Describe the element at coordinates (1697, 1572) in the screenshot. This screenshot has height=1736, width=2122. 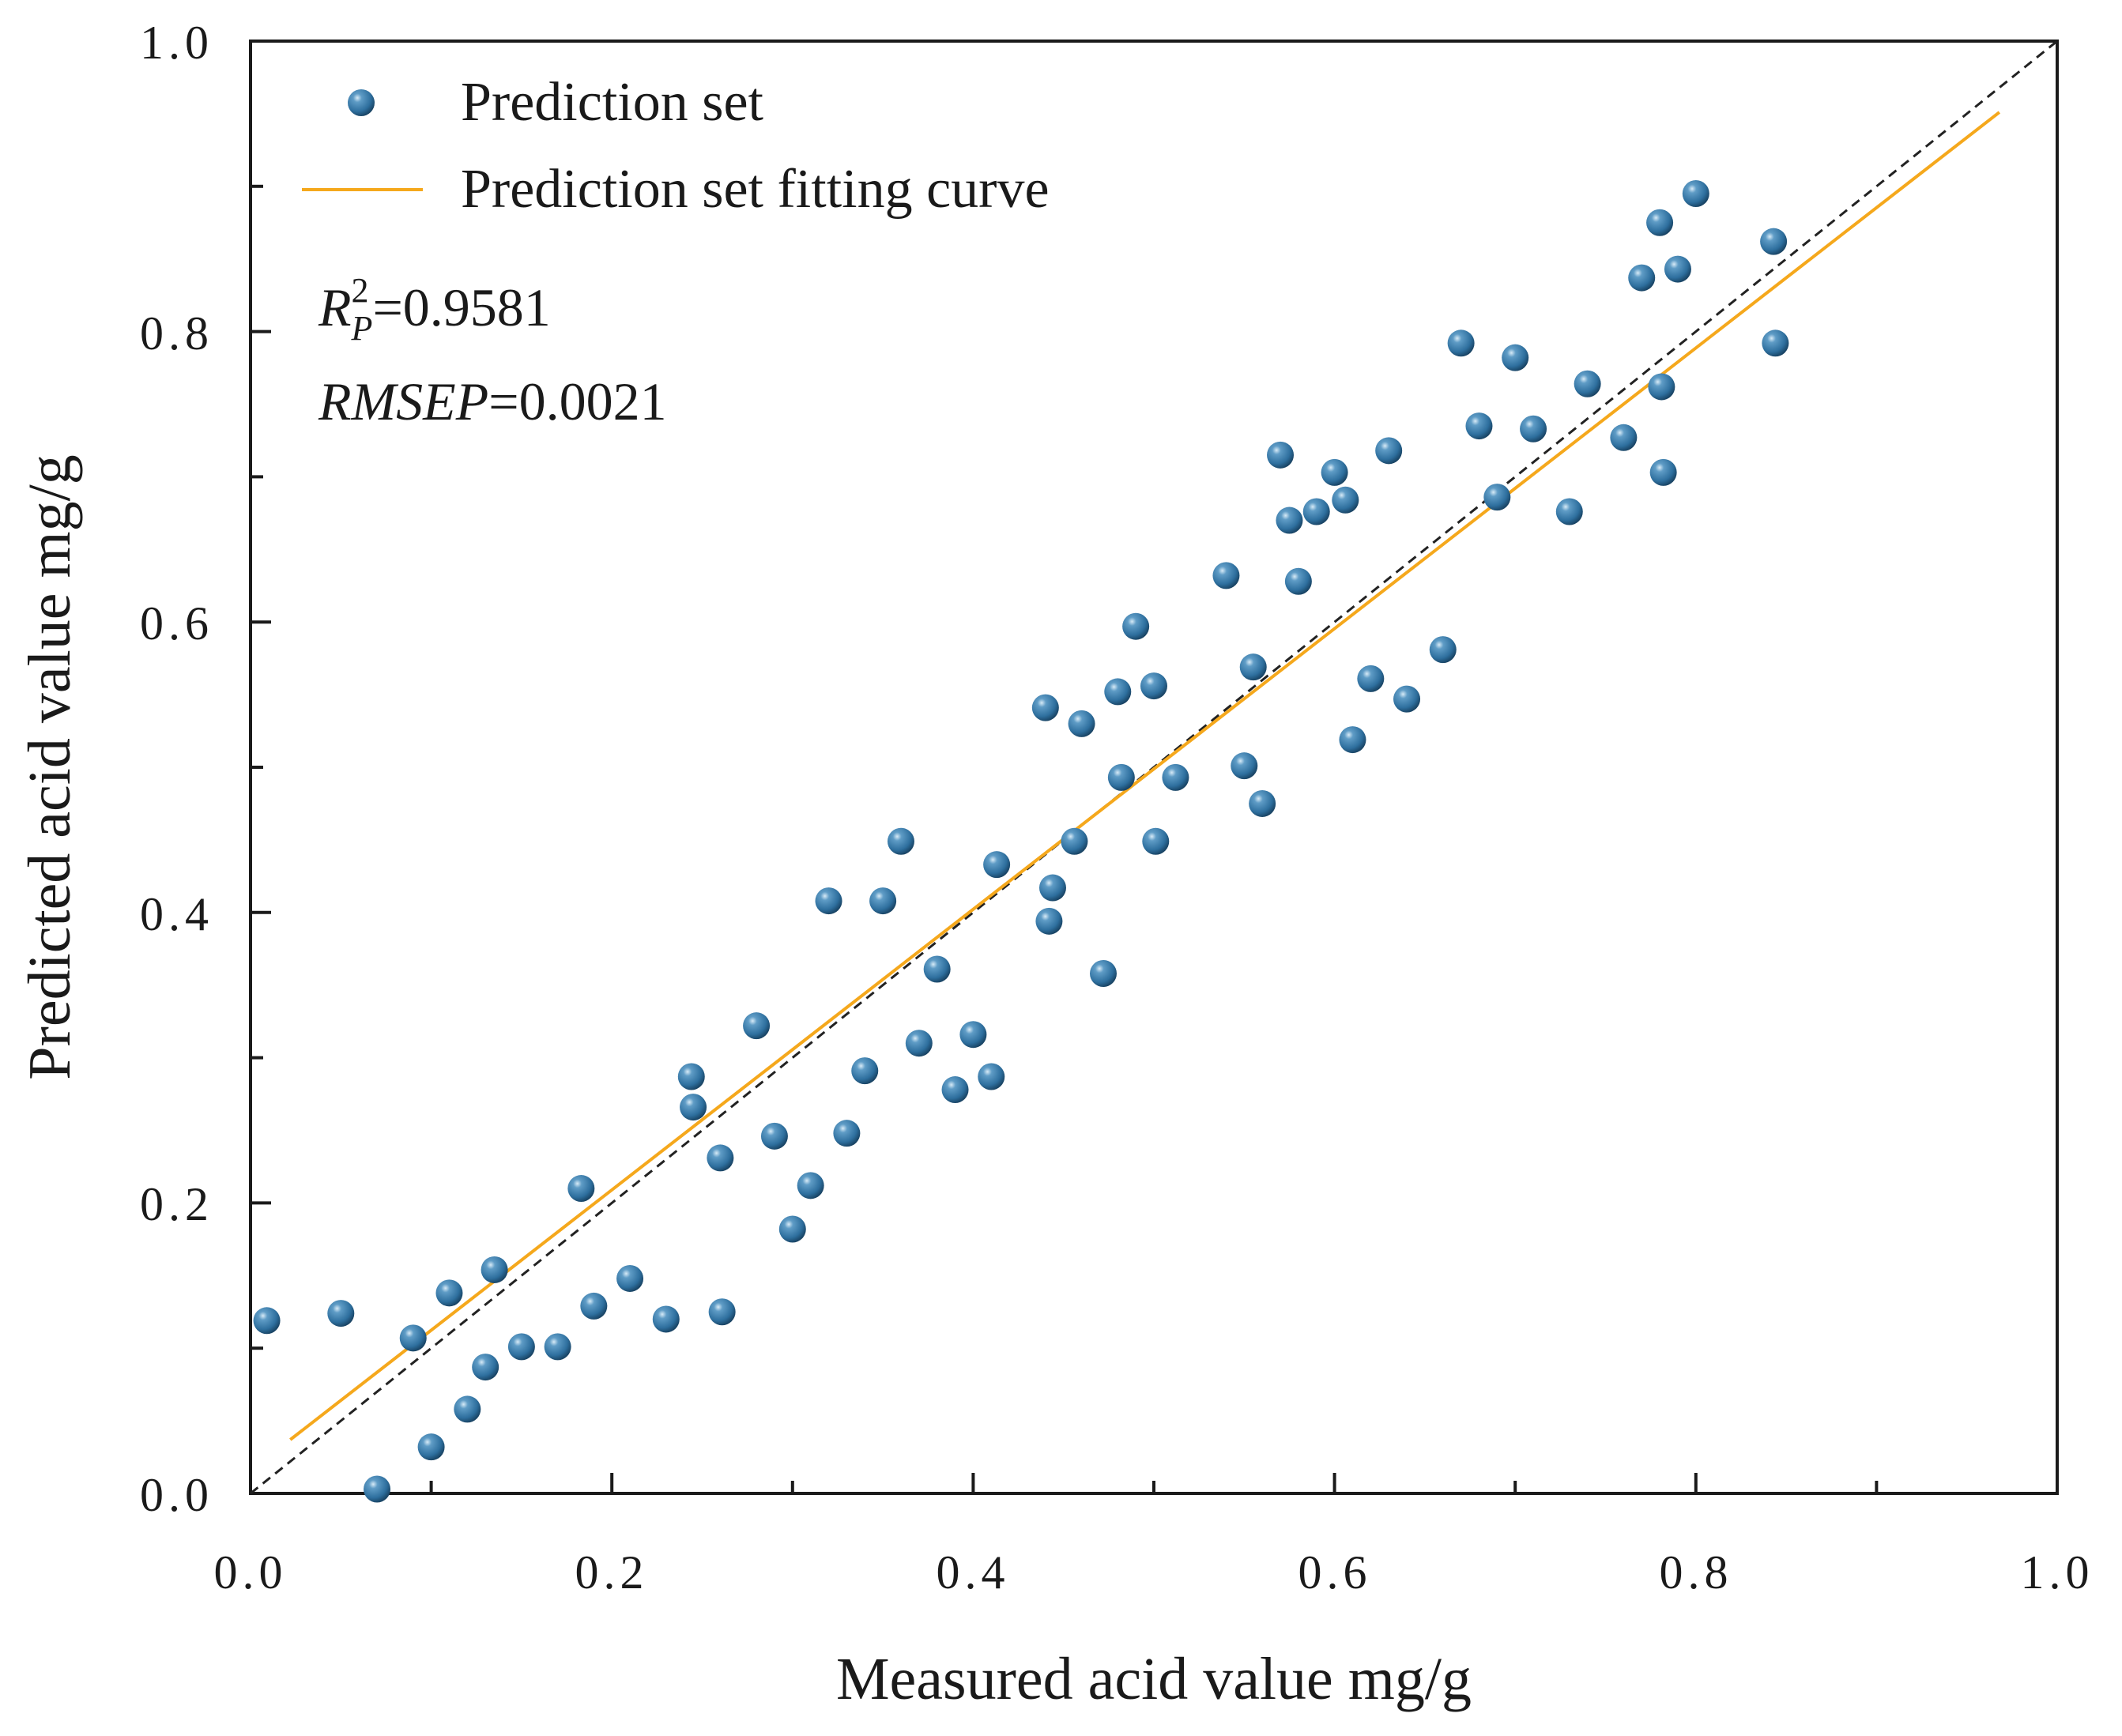
I see `x-tick-label: 0.8` at that location.